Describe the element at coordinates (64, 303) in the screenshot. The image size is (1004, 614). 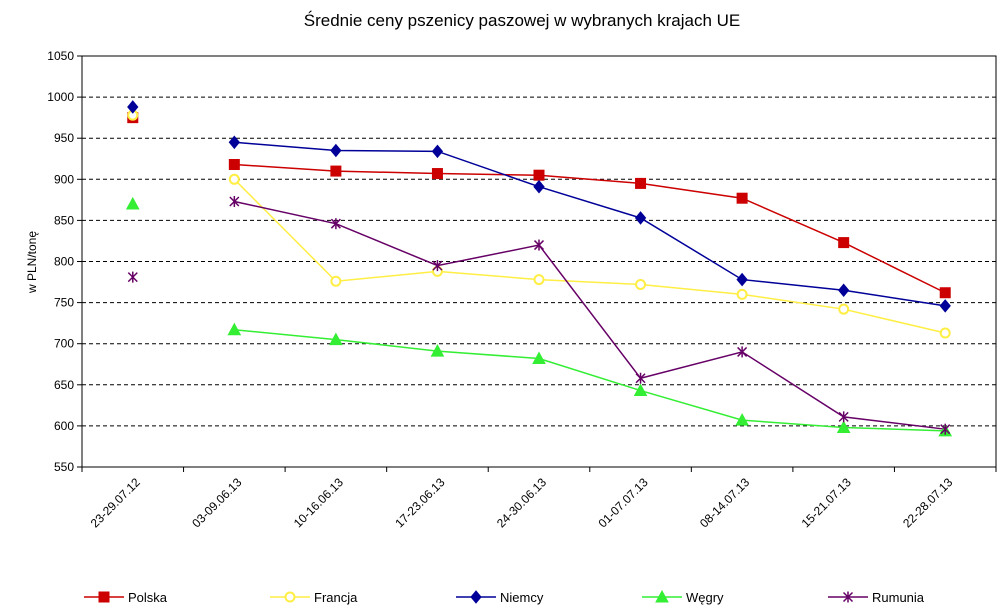
I see `y-tick-label: 750` at that location.